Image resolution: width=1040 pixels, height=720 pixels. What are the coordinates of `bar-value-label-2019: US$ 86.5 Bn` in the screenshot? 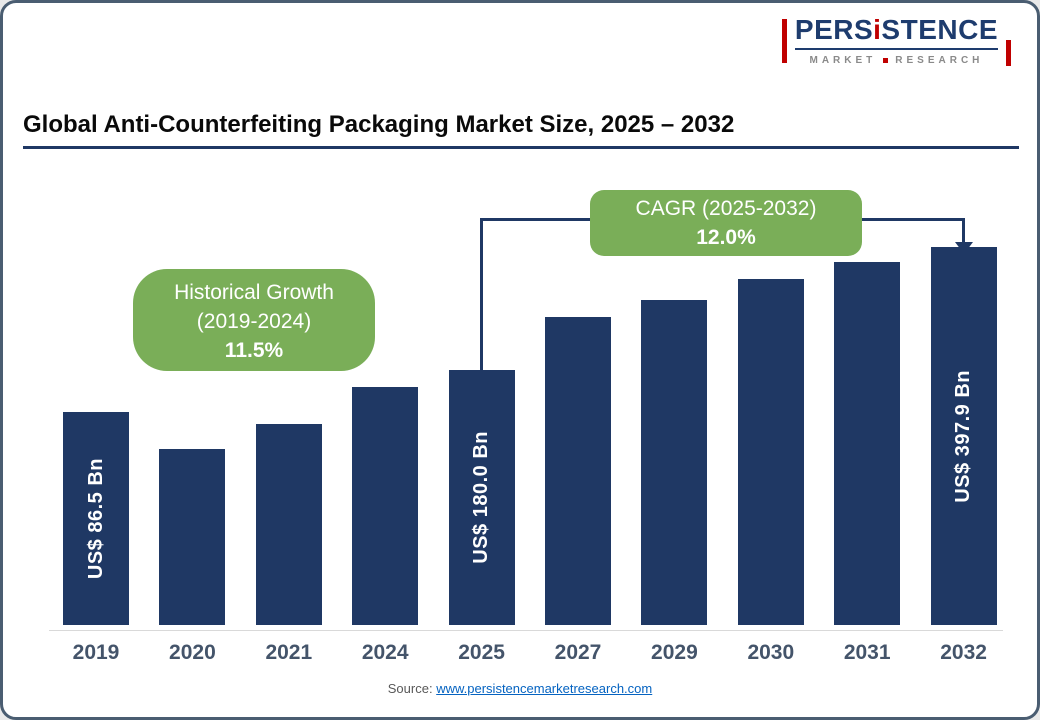 It's located at (95, 518).